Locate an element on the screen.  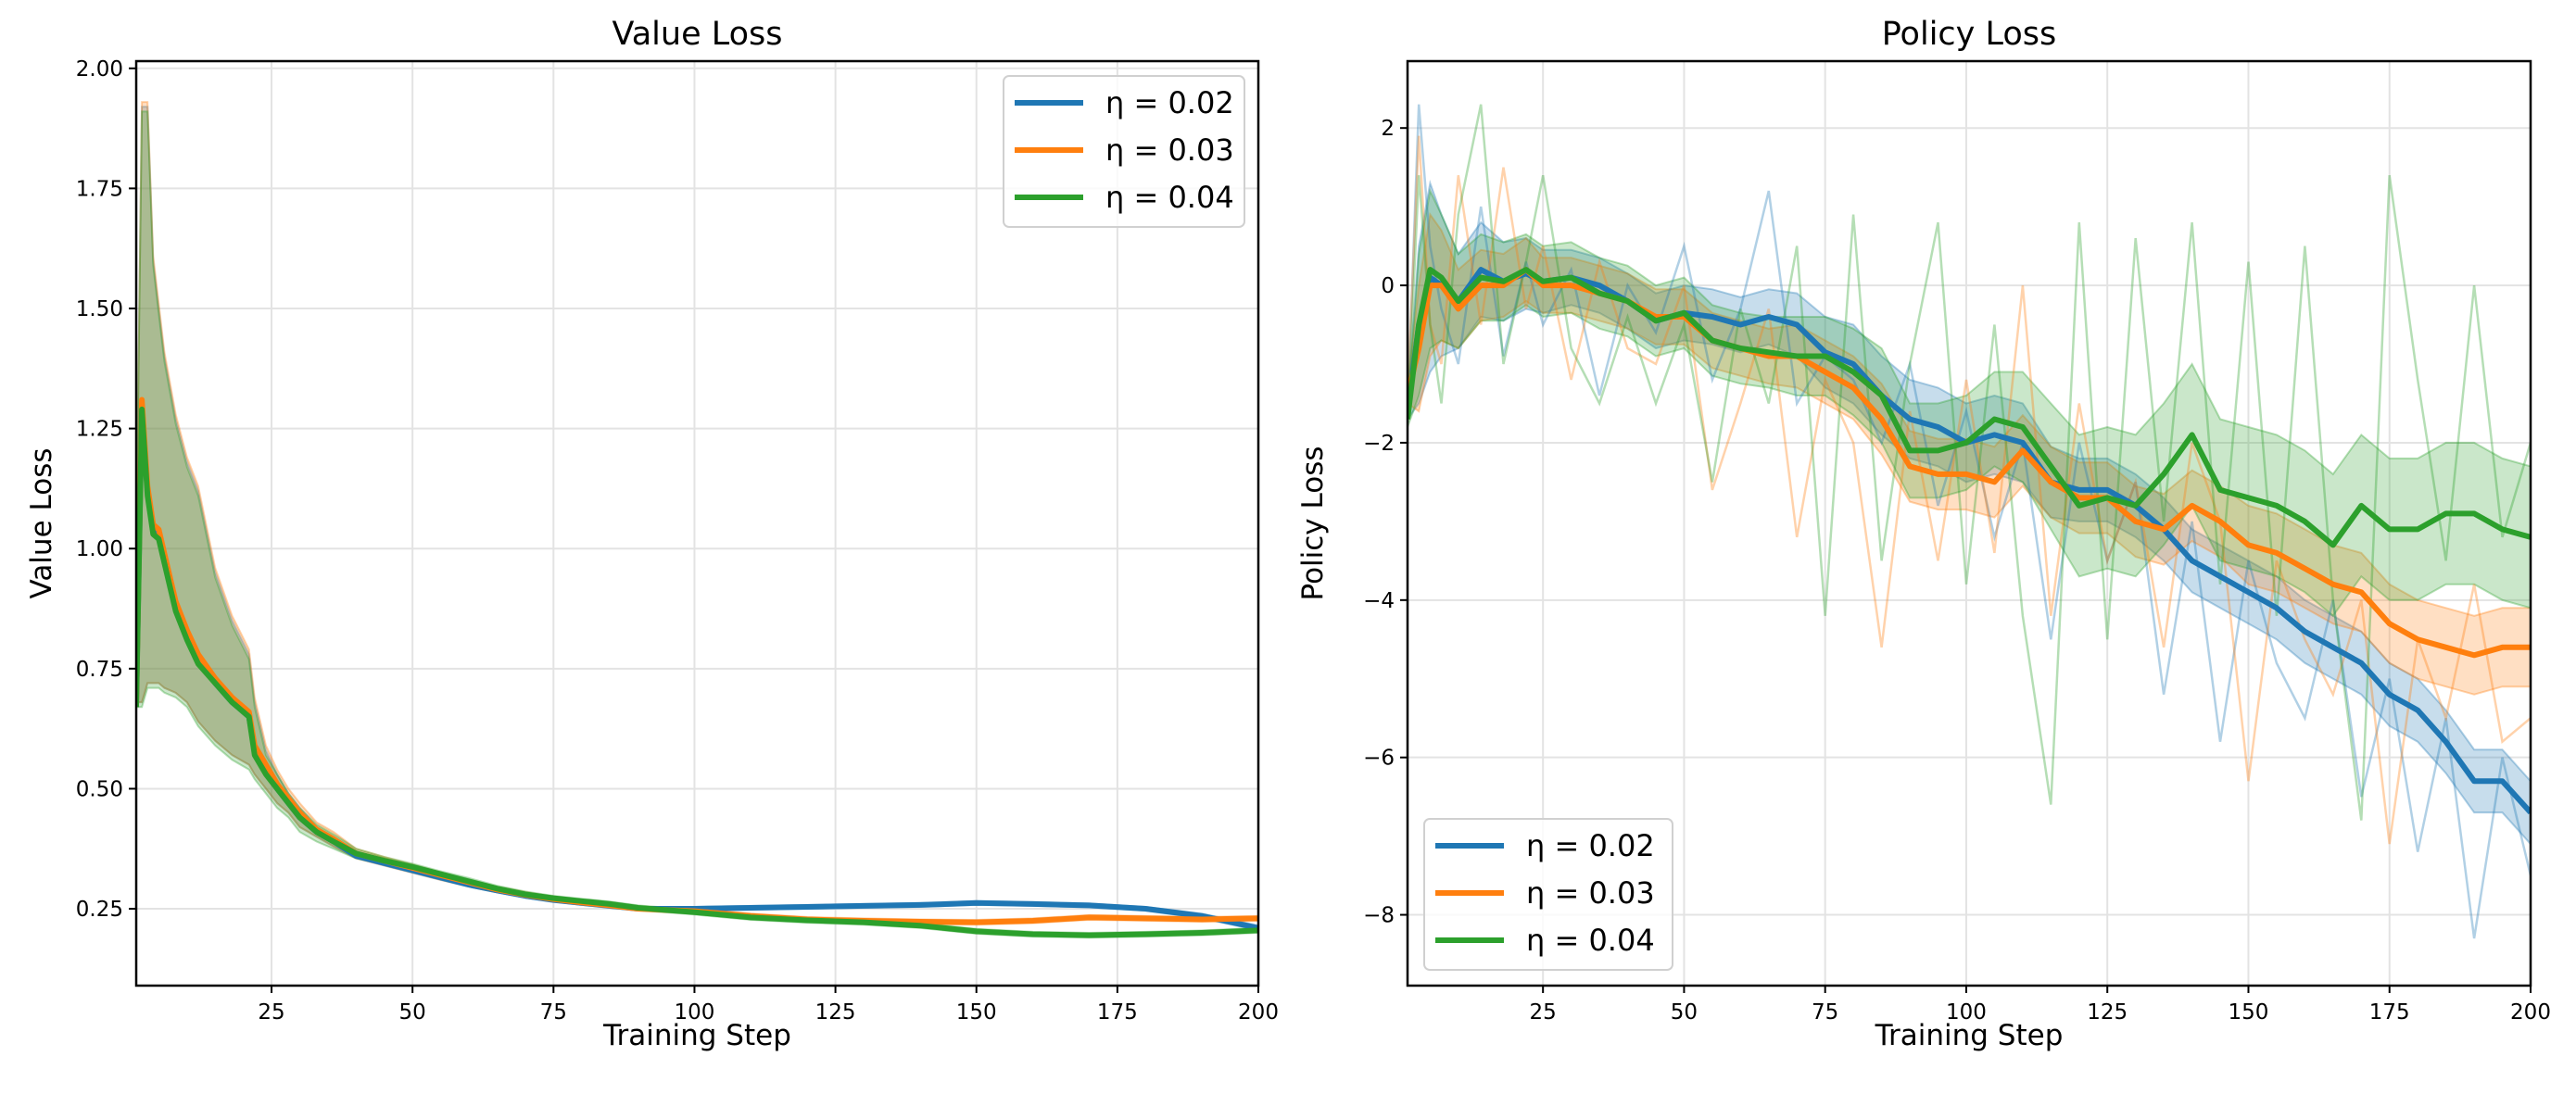
y-tick-label: −2 is located at coordinates (1379, 444).